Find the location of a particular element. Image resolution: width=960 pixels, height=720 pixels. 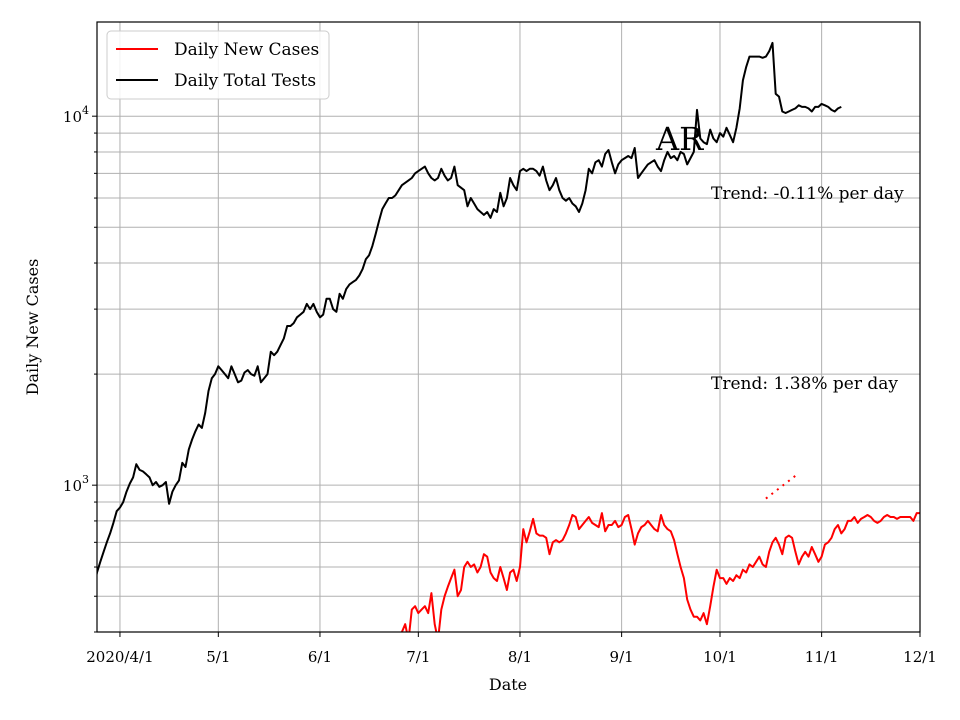

trend-annotation-cases: Trend: 1.38% per day is located at coordinates (804, 384).